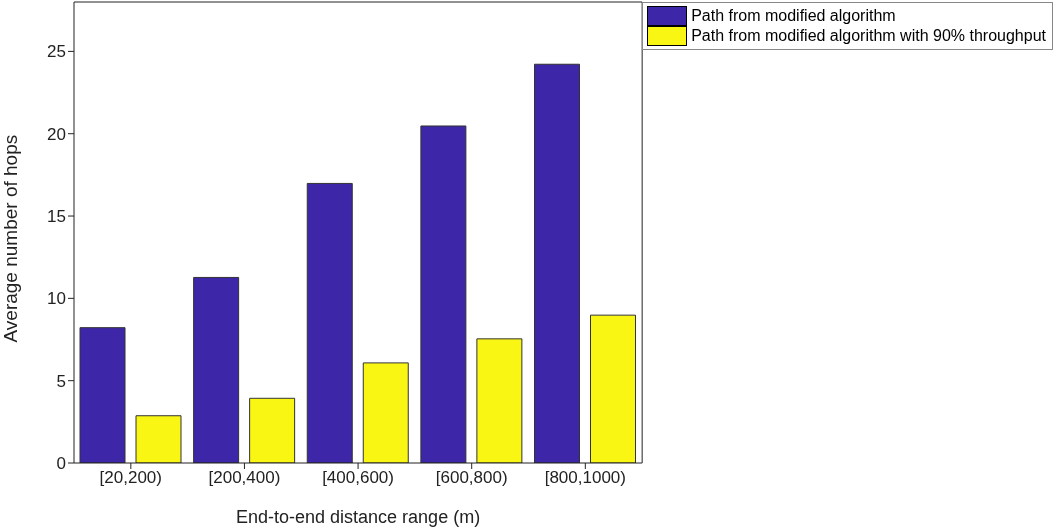 The width and height of the screenshot is (1057, 531). Describe the element at coordinates (131, 478) in the screenshot. I see `x-tick-label: [20,200)` at that location.